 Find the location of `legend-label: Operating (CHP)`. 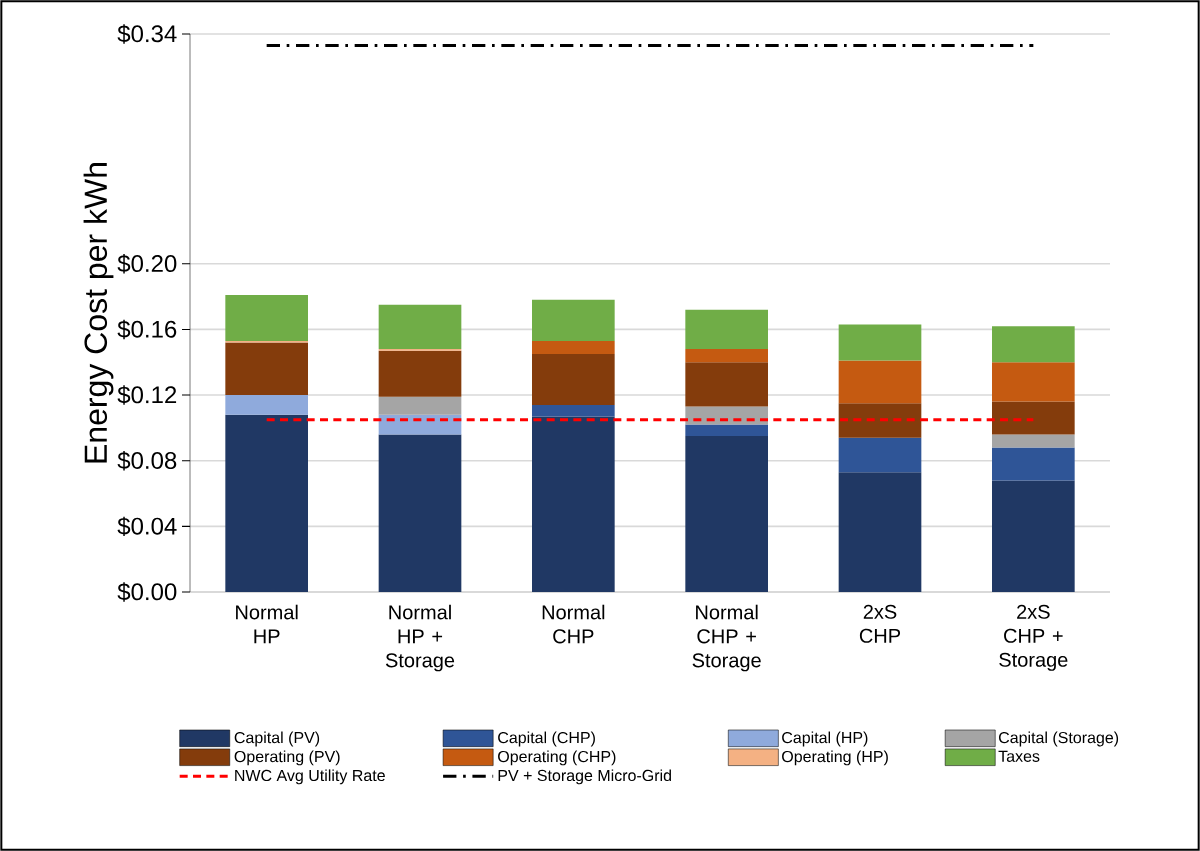

legend-label: Operating (CHP) is located at coordinates (557, 758).